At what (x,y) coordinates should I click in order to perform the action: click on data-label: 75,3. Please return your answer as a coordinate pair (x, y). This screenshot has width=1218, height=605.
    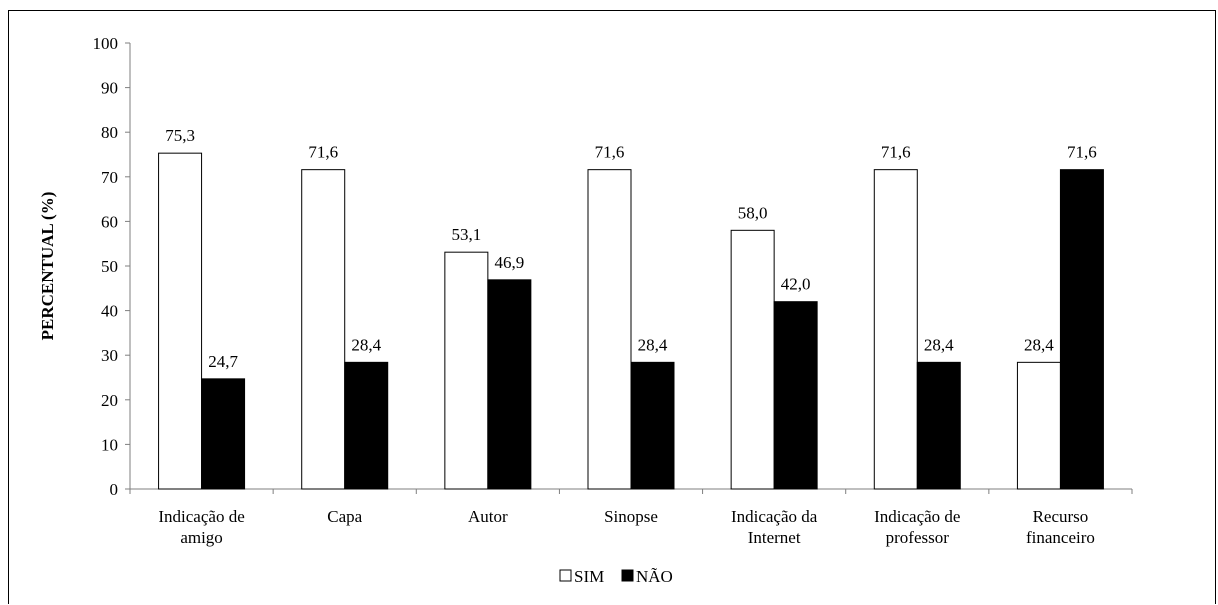
    Looking at the image, I should click on (180, 135).